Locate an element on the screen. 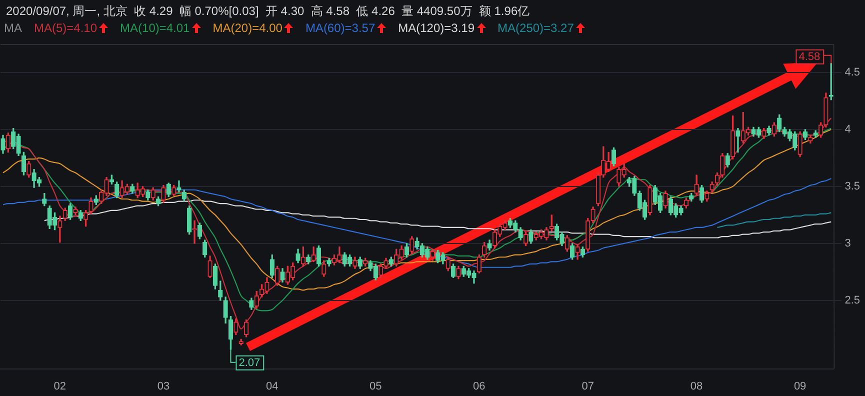 Image resolution: width=865 pixels, height=396 pixels. x-tick-label: 07 is located at coordinates (588, 386).